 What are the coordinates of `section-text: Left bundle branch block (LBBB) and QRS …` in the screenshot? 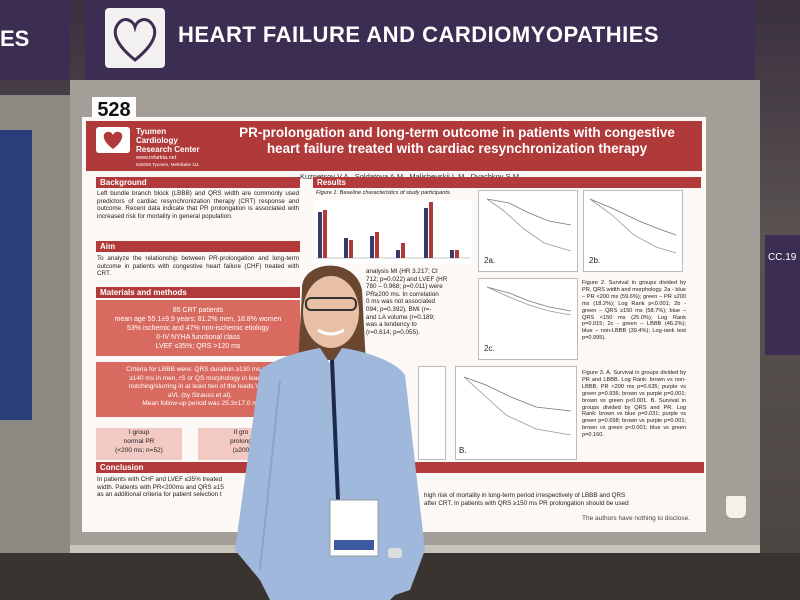 It's located at (198, 205).